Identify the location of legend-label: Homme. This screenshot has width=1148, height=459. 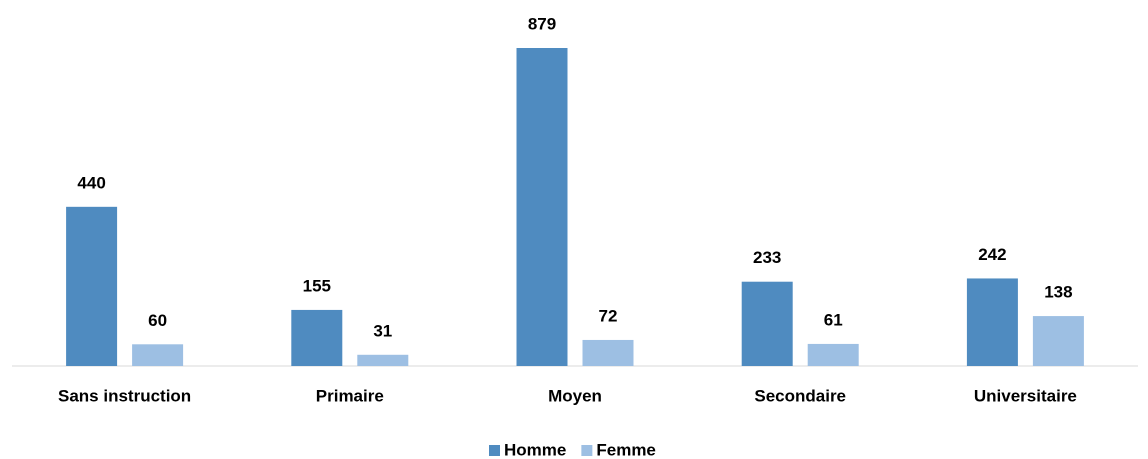
(535, 449).